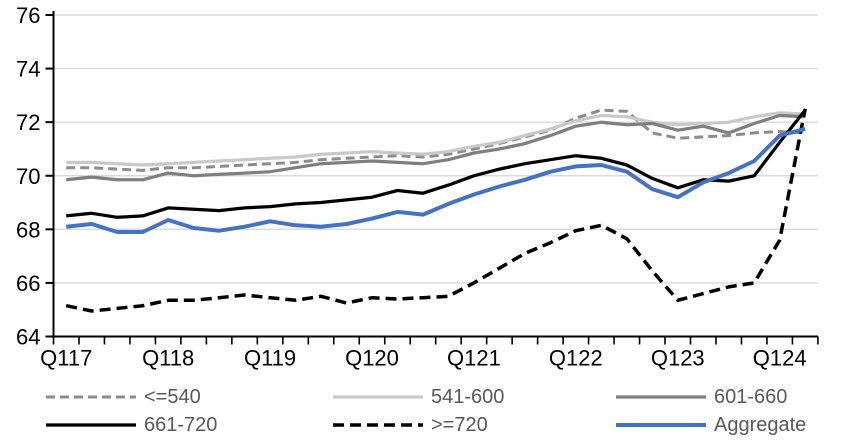 The height and width of the screenshot is (441, 852). Describe the element at coordinates (780, 358) in the screenshot. I see `x-axis-tick-label: Q124` at that location.